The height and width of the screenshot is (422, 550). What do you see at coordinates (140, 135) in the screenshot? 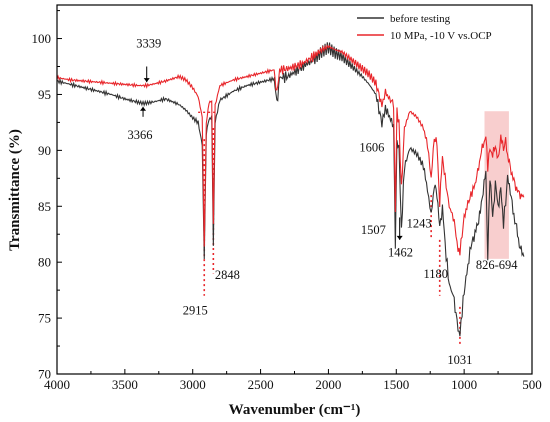
I see `peak-label-3366: 3366` at bounding box center [140, 135].